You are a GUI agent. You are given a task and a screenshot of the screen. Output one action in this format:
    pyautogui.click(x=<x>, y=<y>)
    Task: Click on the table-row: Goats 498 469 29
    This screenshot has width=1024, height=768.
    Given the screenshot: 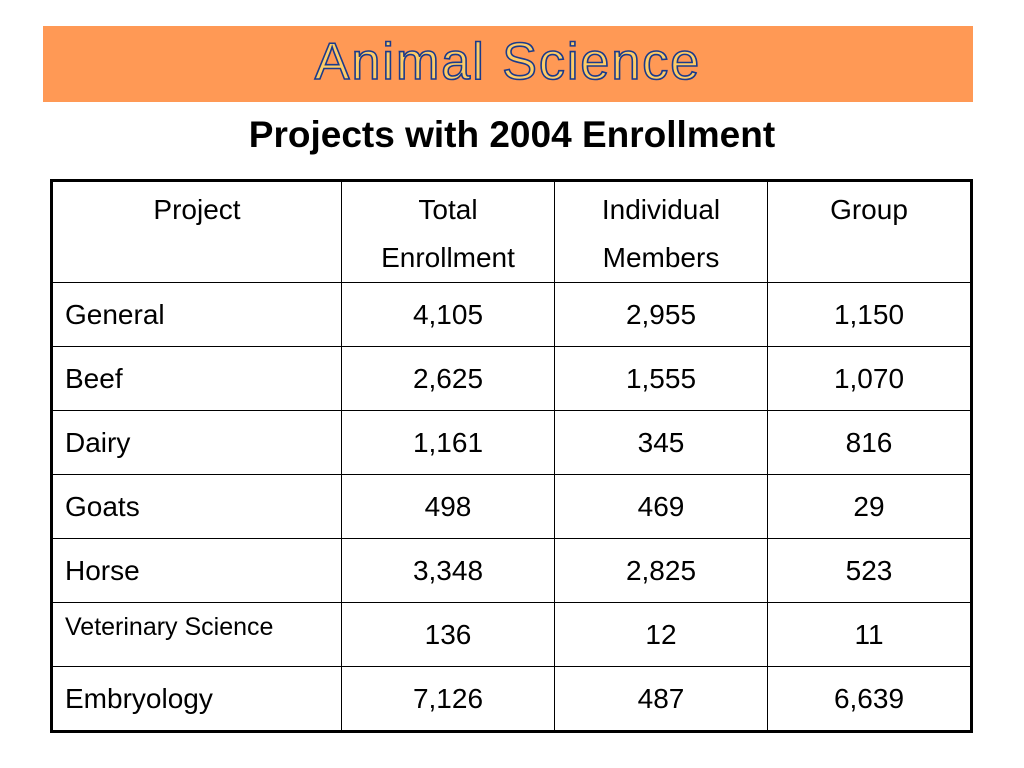 What is the action you would take?
    pyautogui.click(x=511, y=506)
    